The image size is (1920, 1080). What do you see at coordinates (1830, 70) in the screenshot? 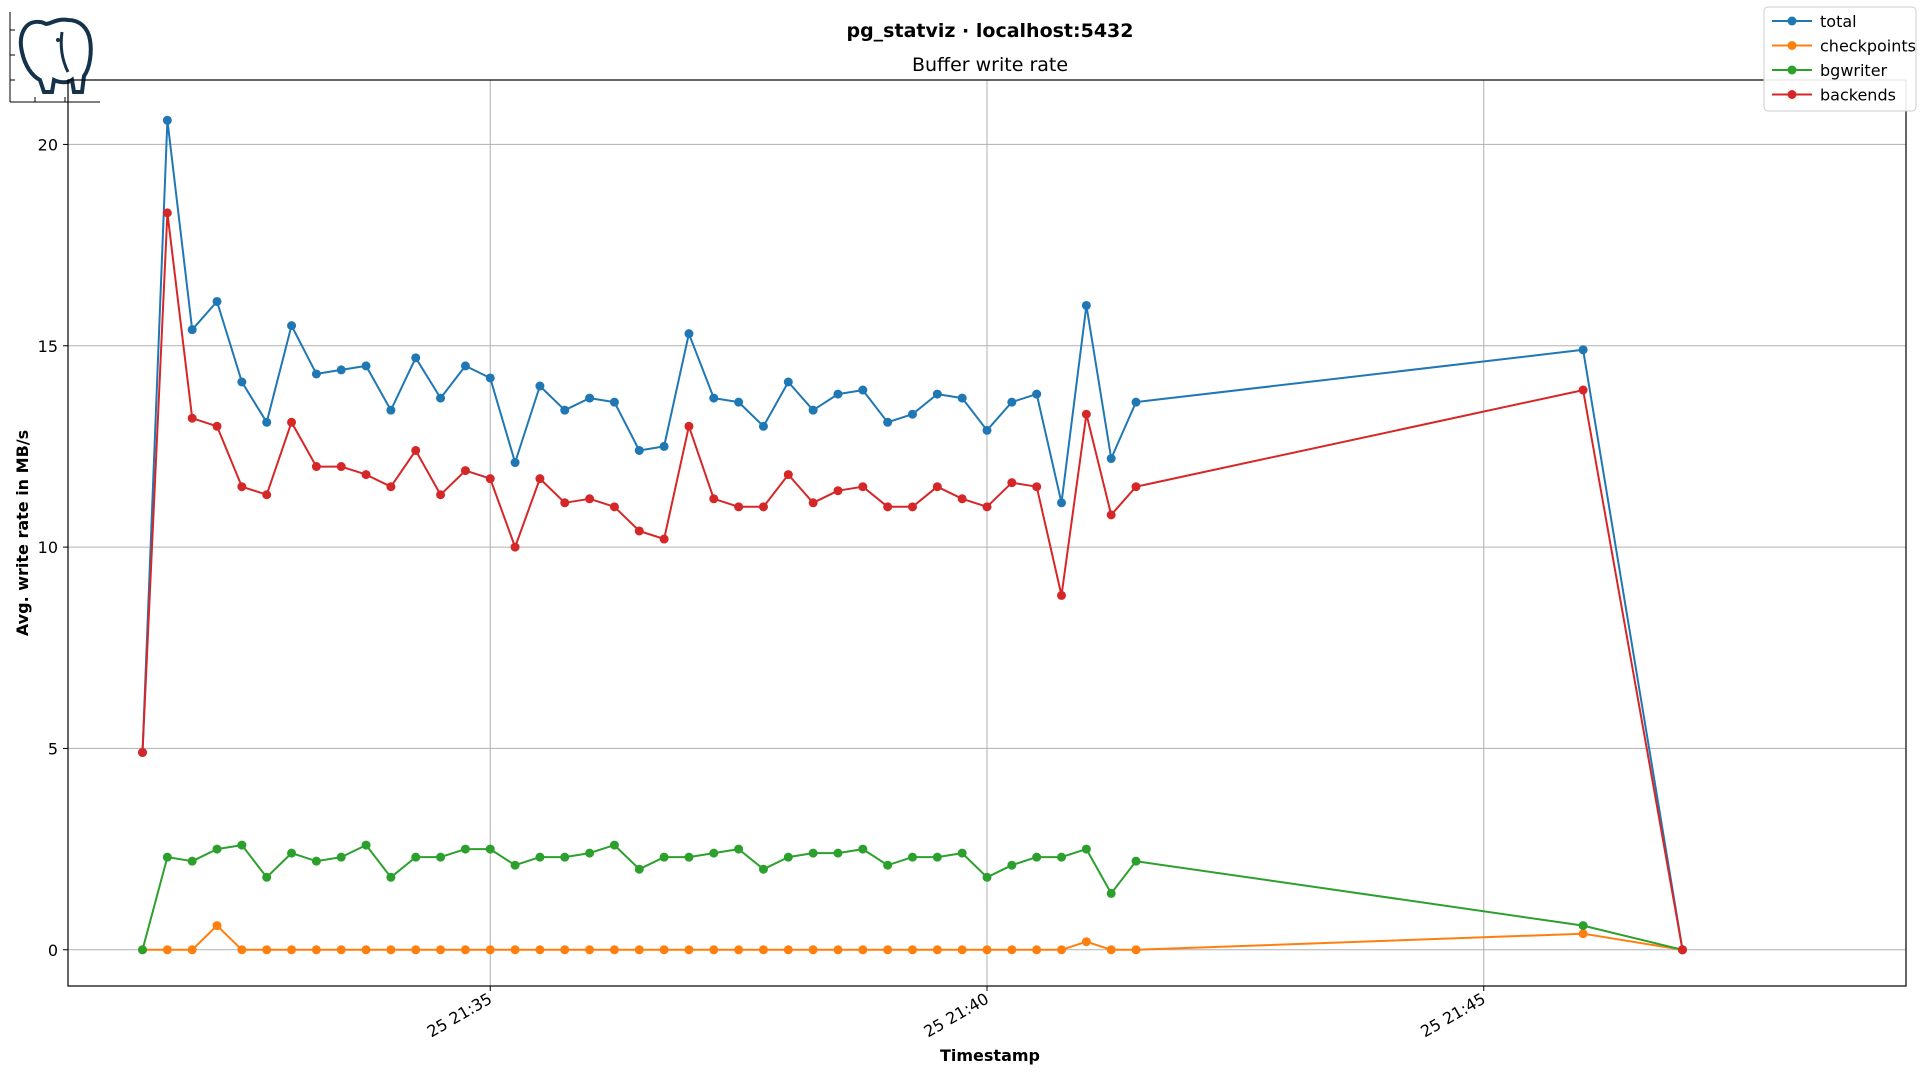
I see `legend-item-bgwriter: bgwriter` at bounding box center [1830, 70].